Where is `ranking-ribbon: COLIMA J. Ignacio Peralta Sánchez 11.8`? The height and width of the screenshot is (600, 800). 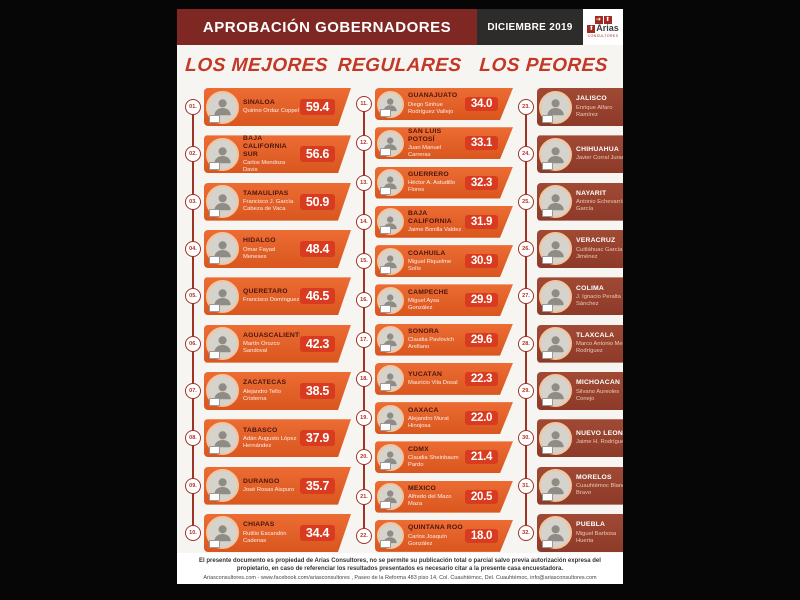
ranking-ribbon: COLIMA J. Ignacio Peralta Sánchez 11.8 is located at coordinates (580, 296).